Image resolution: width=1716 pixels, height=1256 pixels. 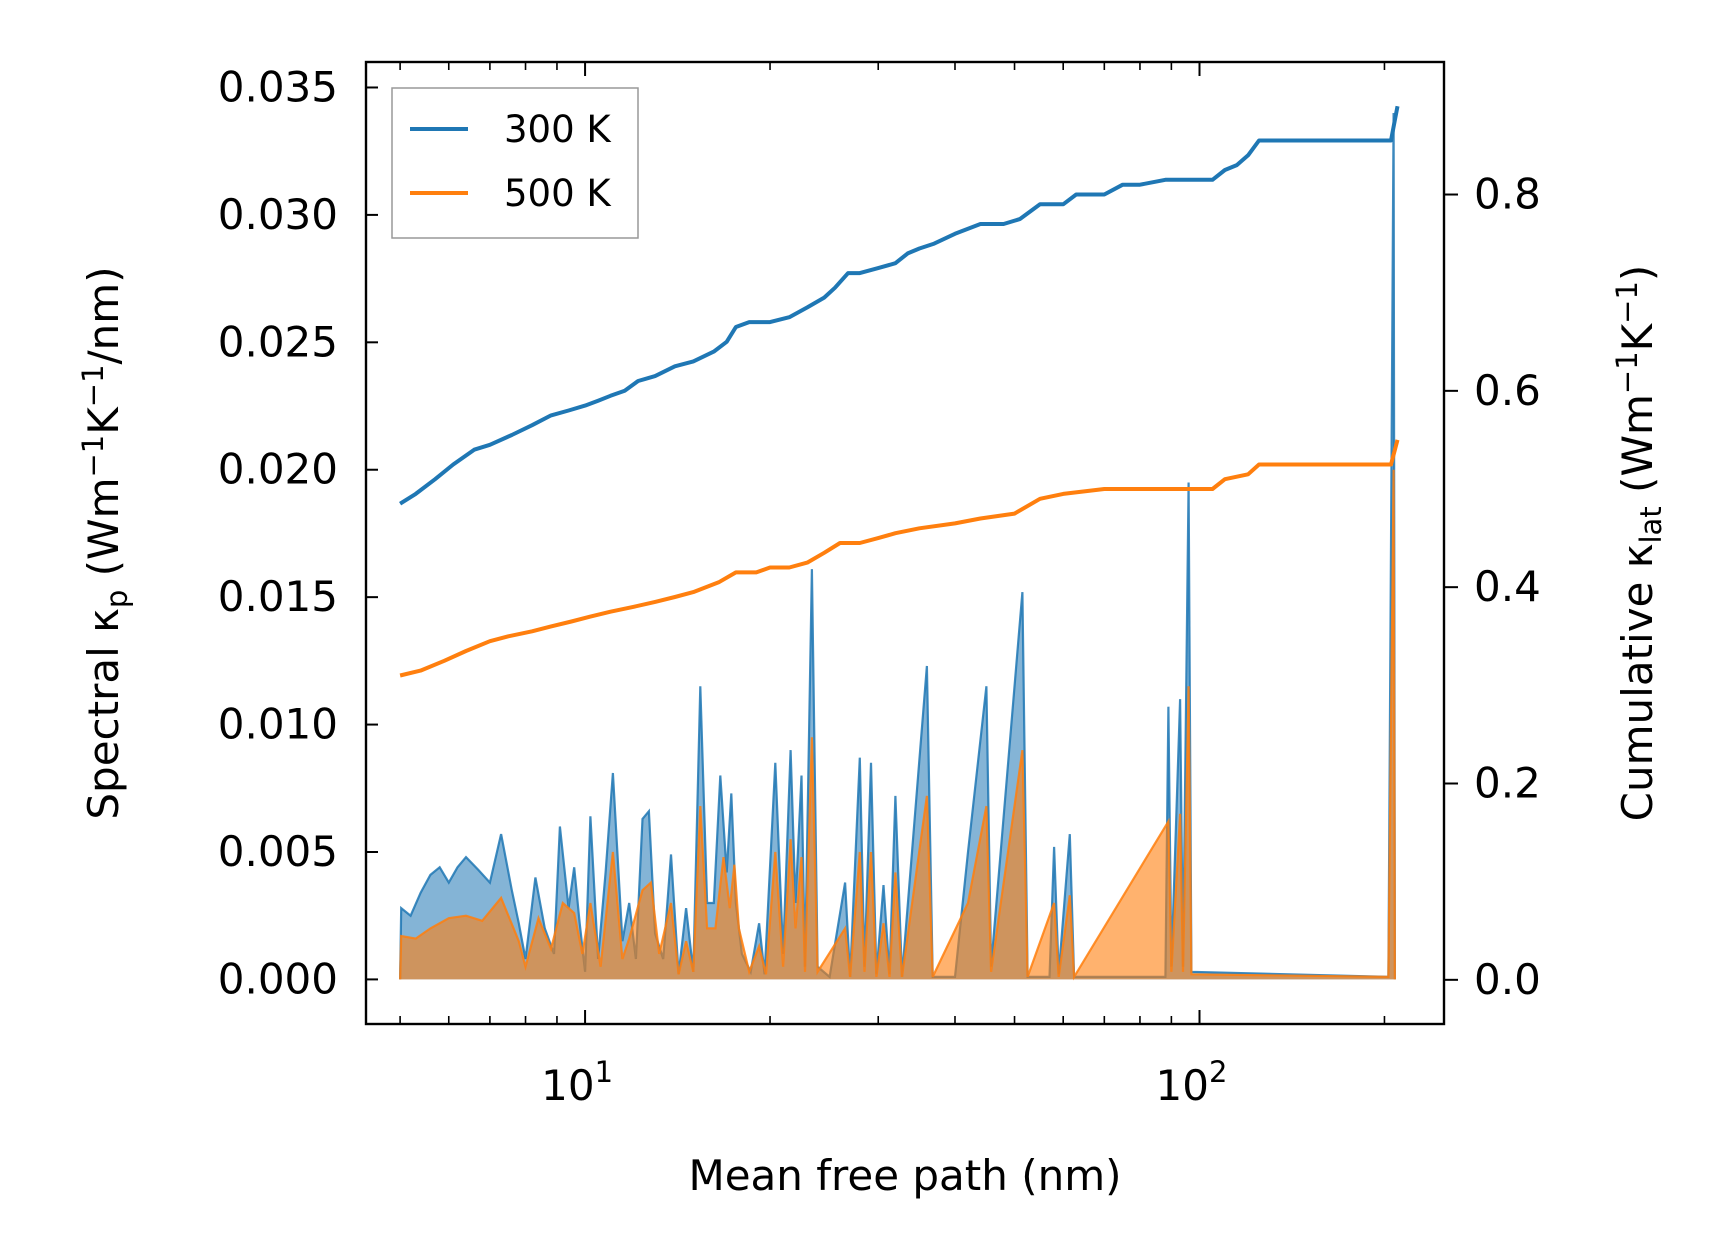 I want to click on legend-box, so click(x=515, y=163).